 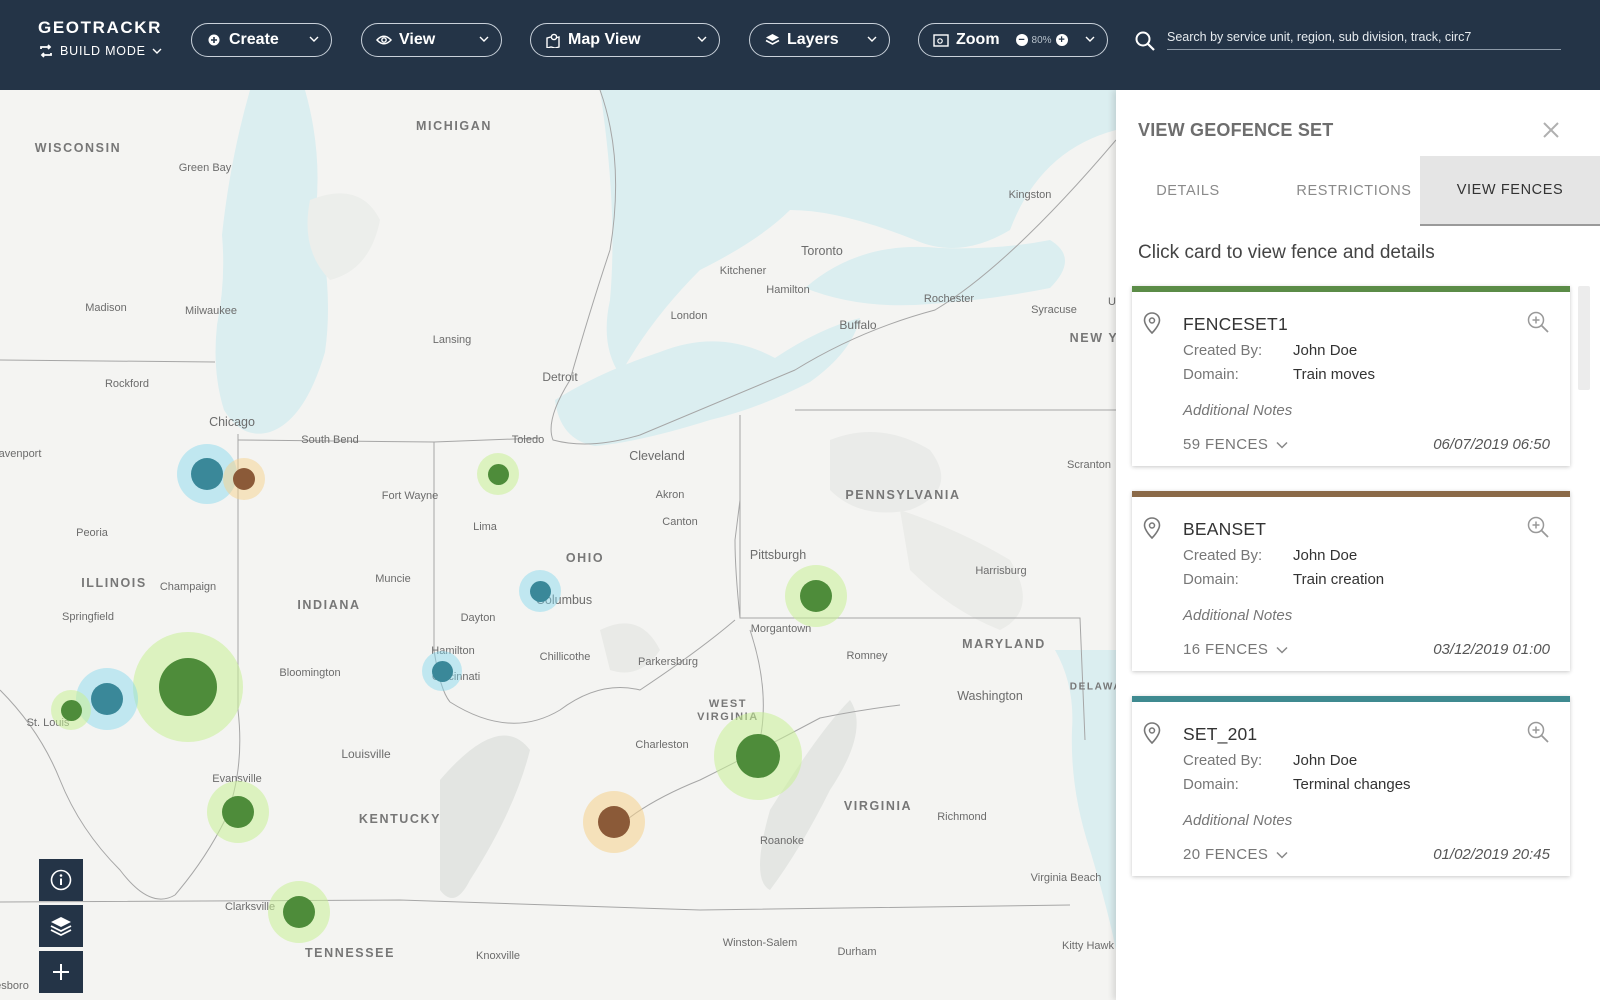 I want to click on fence-count-toggle: 59 FENCES, so click(x=1235, y=444).